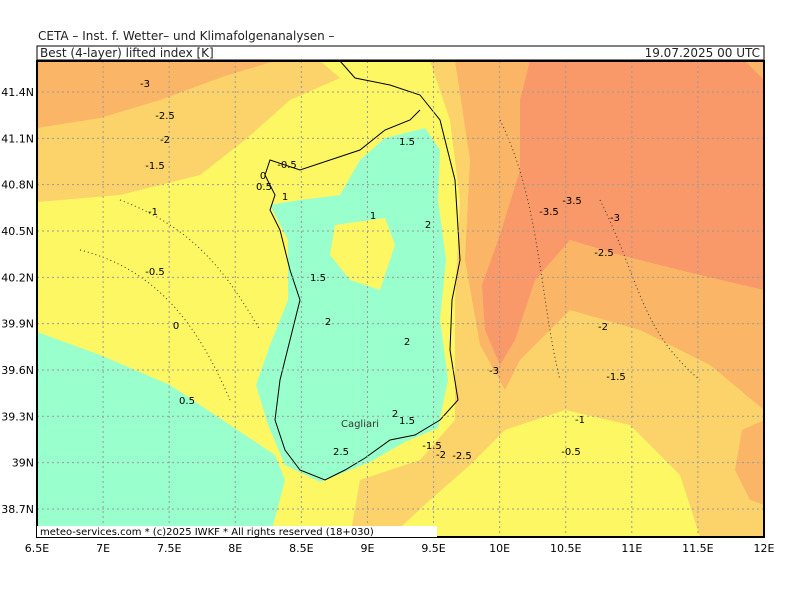 The height and width of the screenshot is (604, 800). I want to click on lon-label: 6.5E, so click(37, 548).